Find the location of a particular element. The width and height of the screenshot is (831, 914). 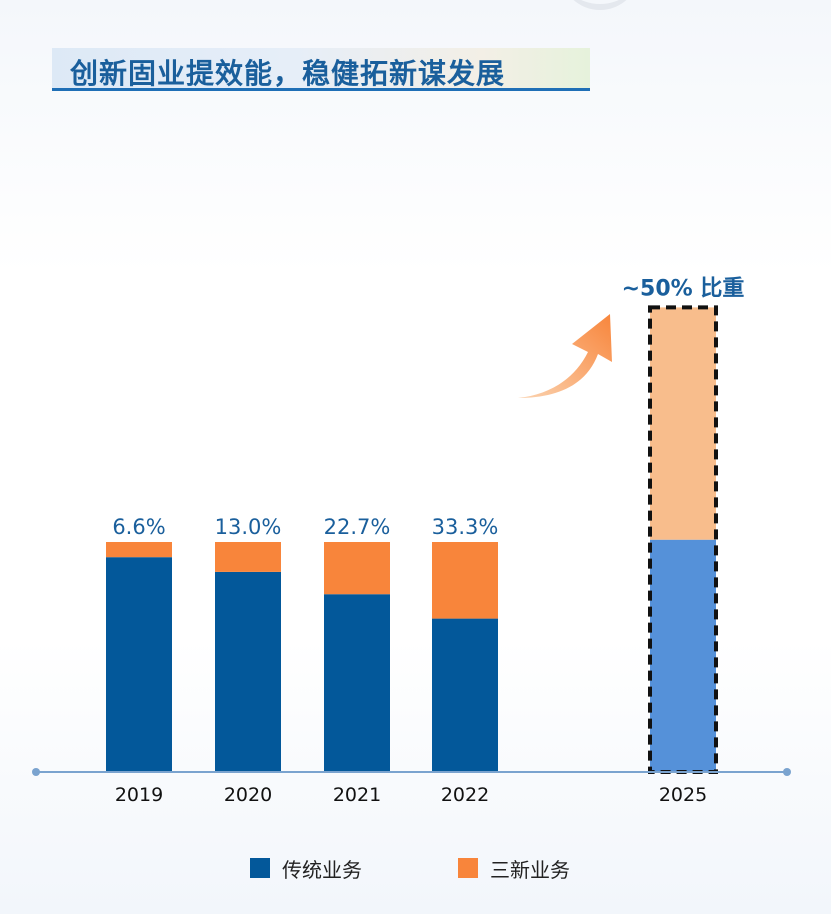

x-axis-end-dot is located at coordinates (787, 772).